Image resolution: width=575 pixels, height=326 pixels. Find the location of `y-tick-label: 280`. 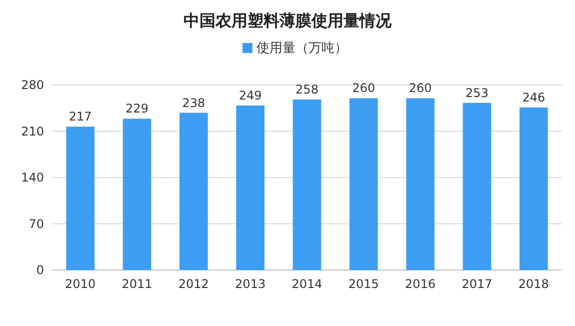

y-tick-label: 280 is located at coordinates (32, 85).